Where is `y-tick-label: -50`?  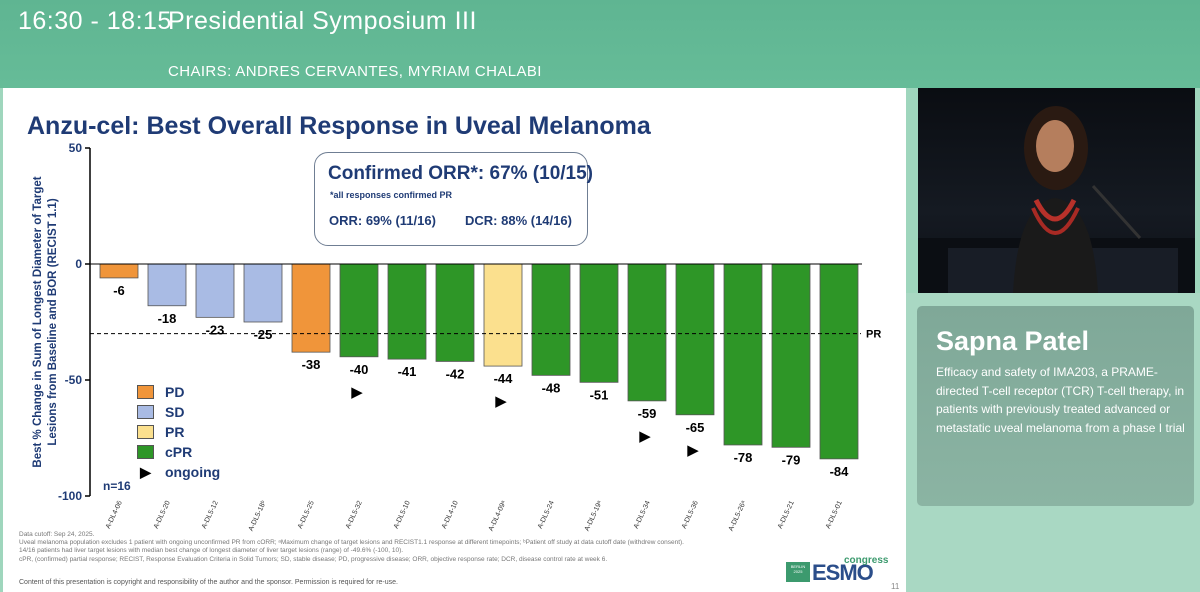
y-tick-label: -50 is located at coordinates (74, 380).